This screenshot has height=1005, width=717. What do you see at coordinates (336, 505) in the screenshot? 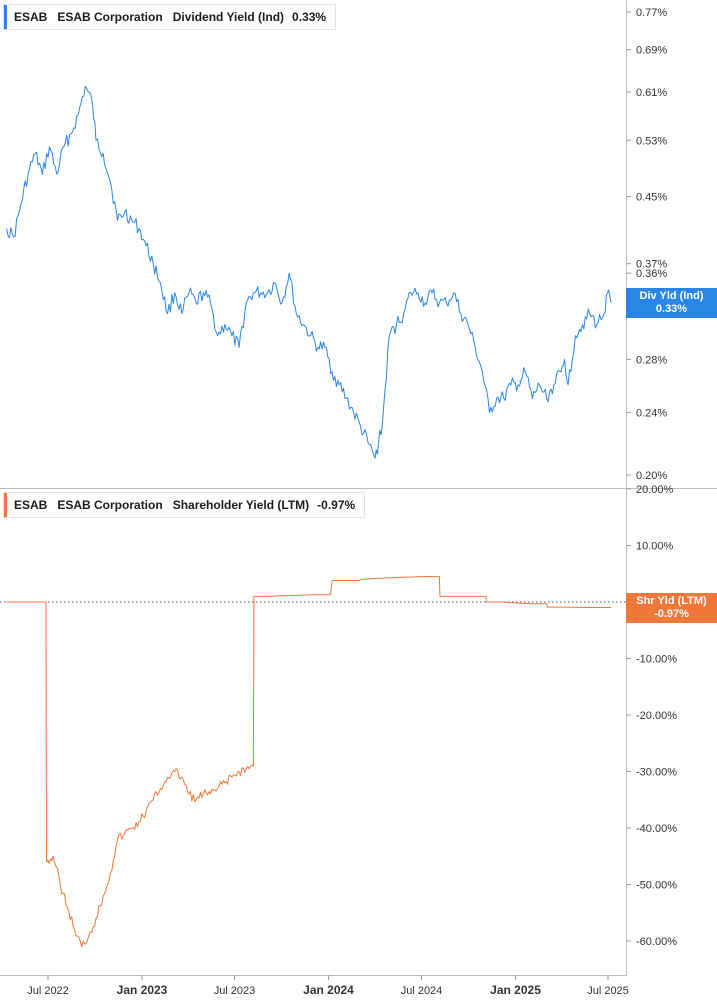
I see `shareholder-legend-value: -0.97%` at bounding box center [336, 505].